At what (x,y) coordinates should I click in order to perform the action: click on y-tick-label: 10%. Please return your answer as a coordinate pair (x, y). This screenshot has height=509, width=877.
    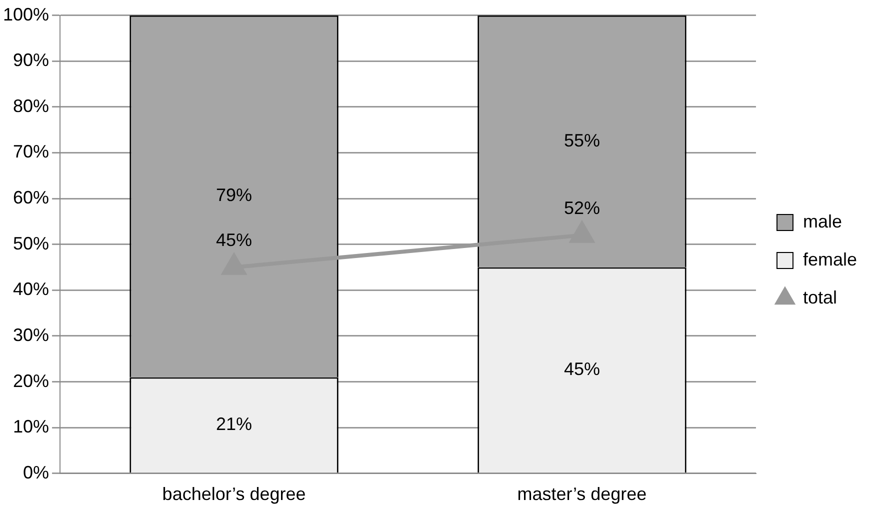
    Looking at the image, I should click on (31, 426).